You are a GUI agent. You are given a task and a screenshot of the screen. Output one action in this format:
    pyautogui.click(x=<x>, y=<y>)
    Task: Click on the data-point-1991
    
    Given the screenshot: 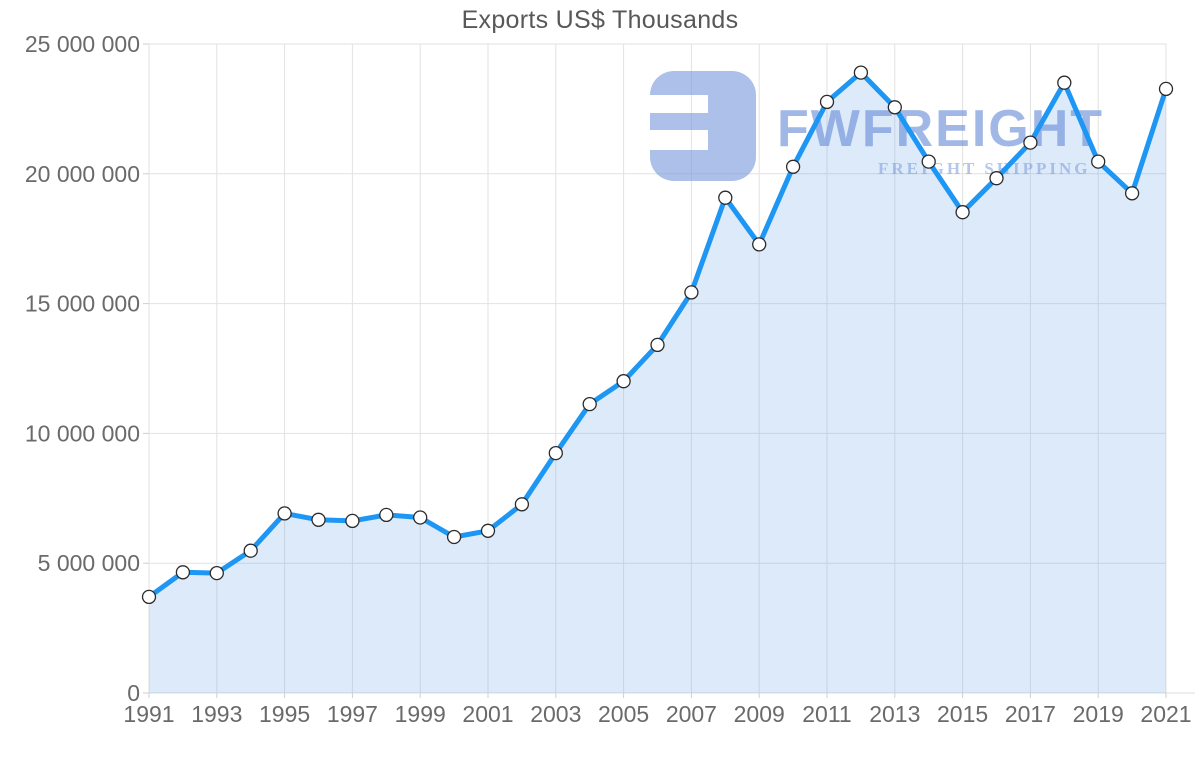 What is the action you would take?
    pyautogui.click(x=149, y=597)
    